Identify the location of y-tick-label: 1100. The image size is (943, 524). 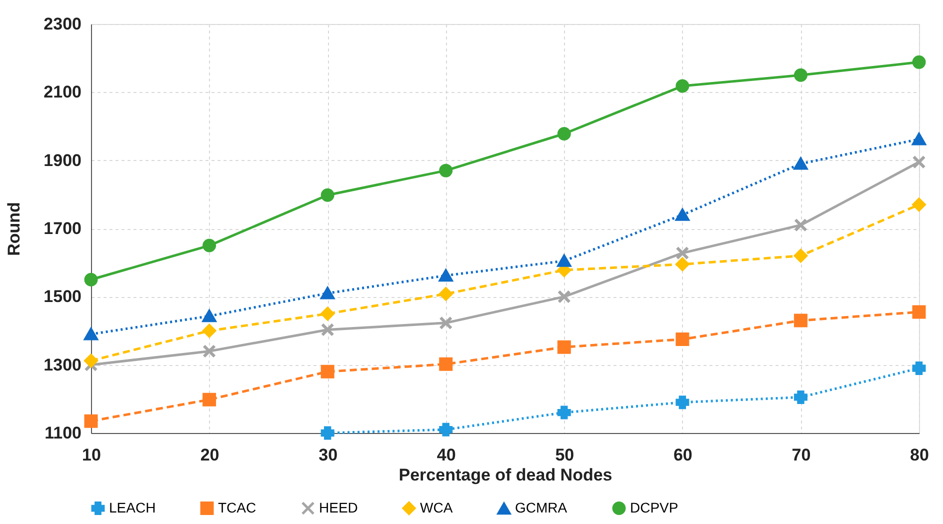
(63, 433).